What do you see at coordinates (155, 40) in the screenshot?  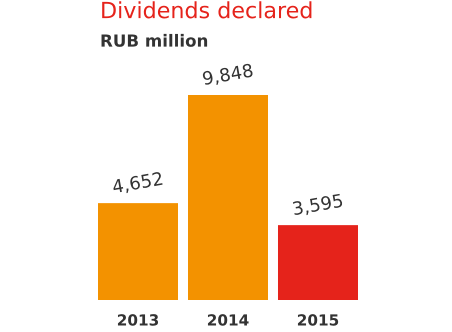 I see `chart-subtitle: RUB million` at bounding box center [155, 40].